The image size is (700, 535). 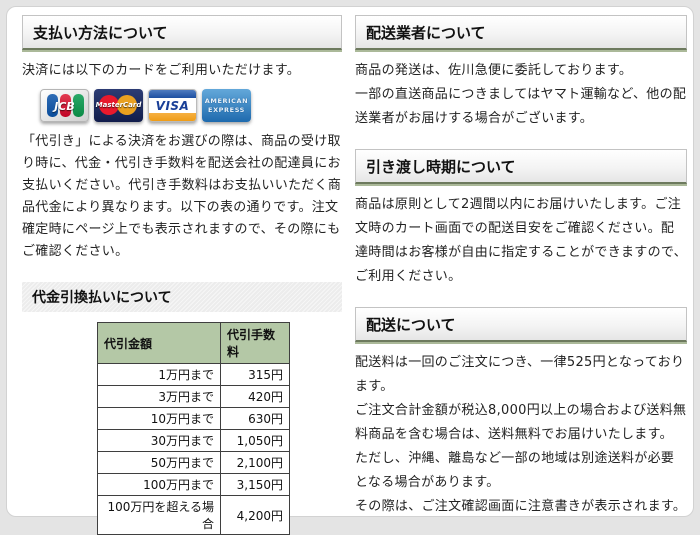 I want to click on table-row: 100万円を超える場合 4,200円, so click(x=193, y=515).